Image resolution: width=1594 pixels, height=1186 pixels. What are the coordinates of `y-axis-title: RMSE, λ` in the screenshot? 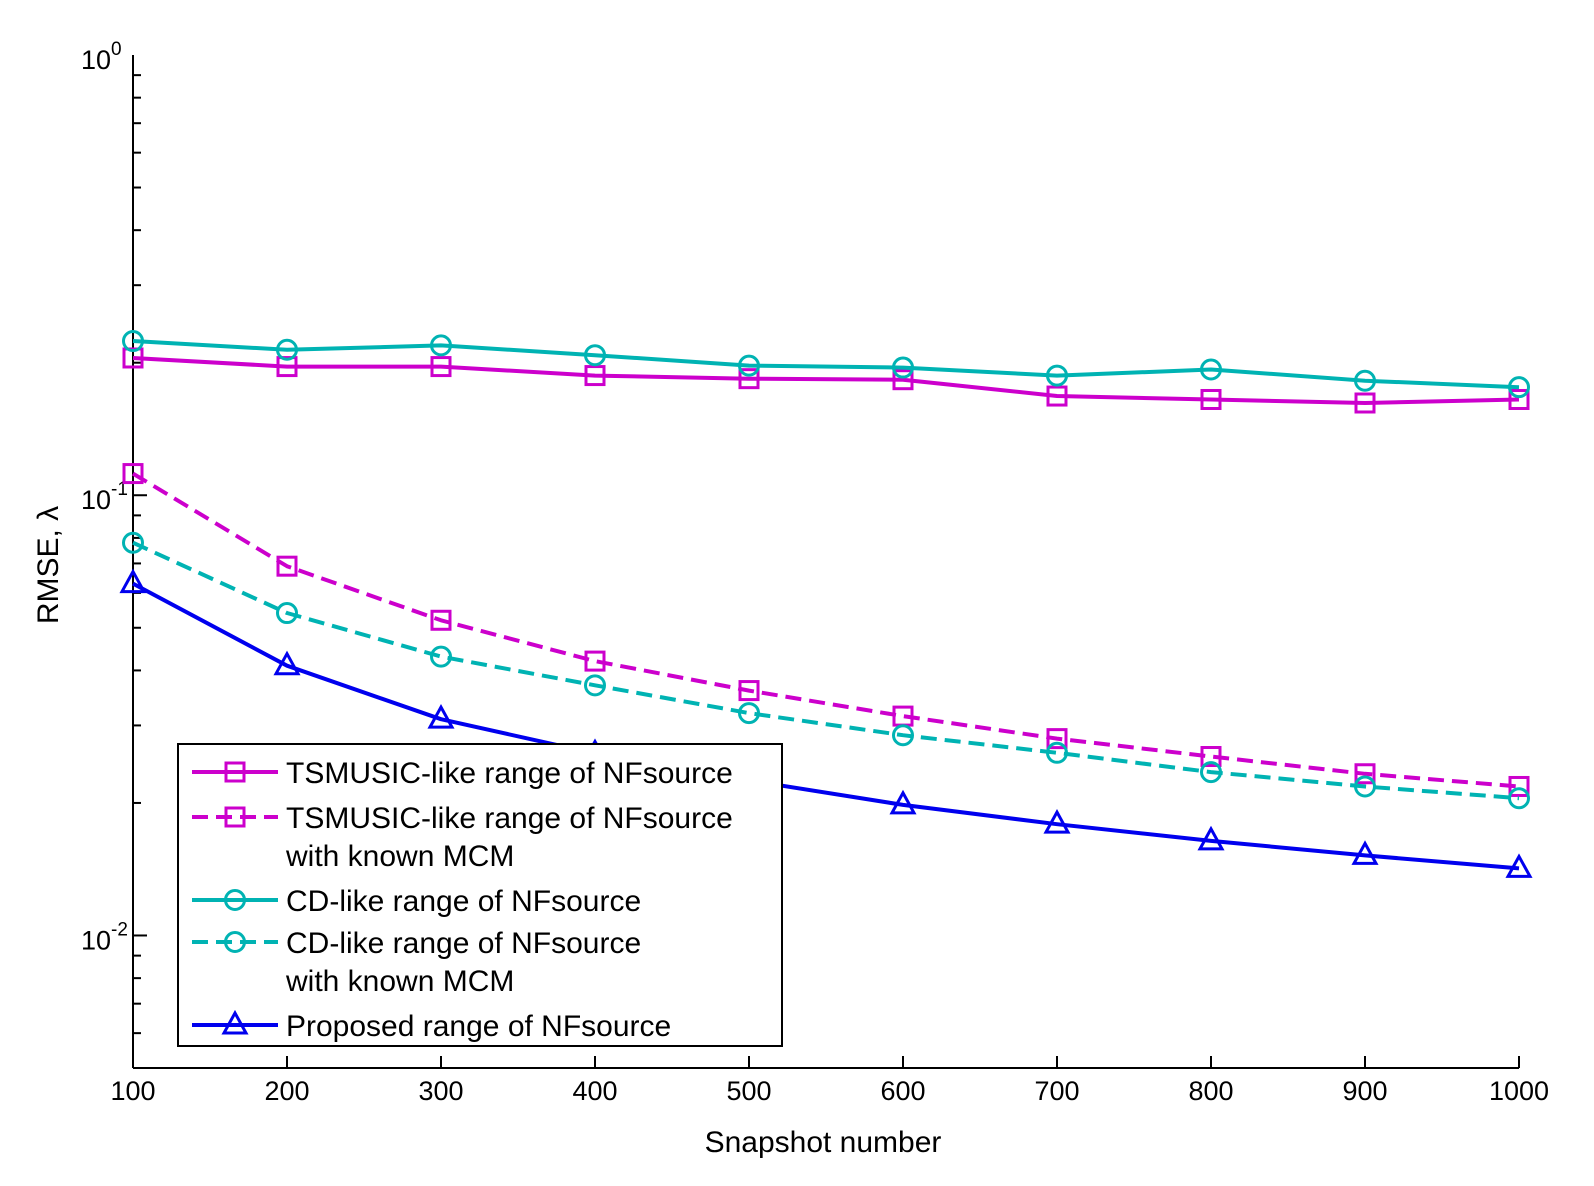 It's located at (48, 565).